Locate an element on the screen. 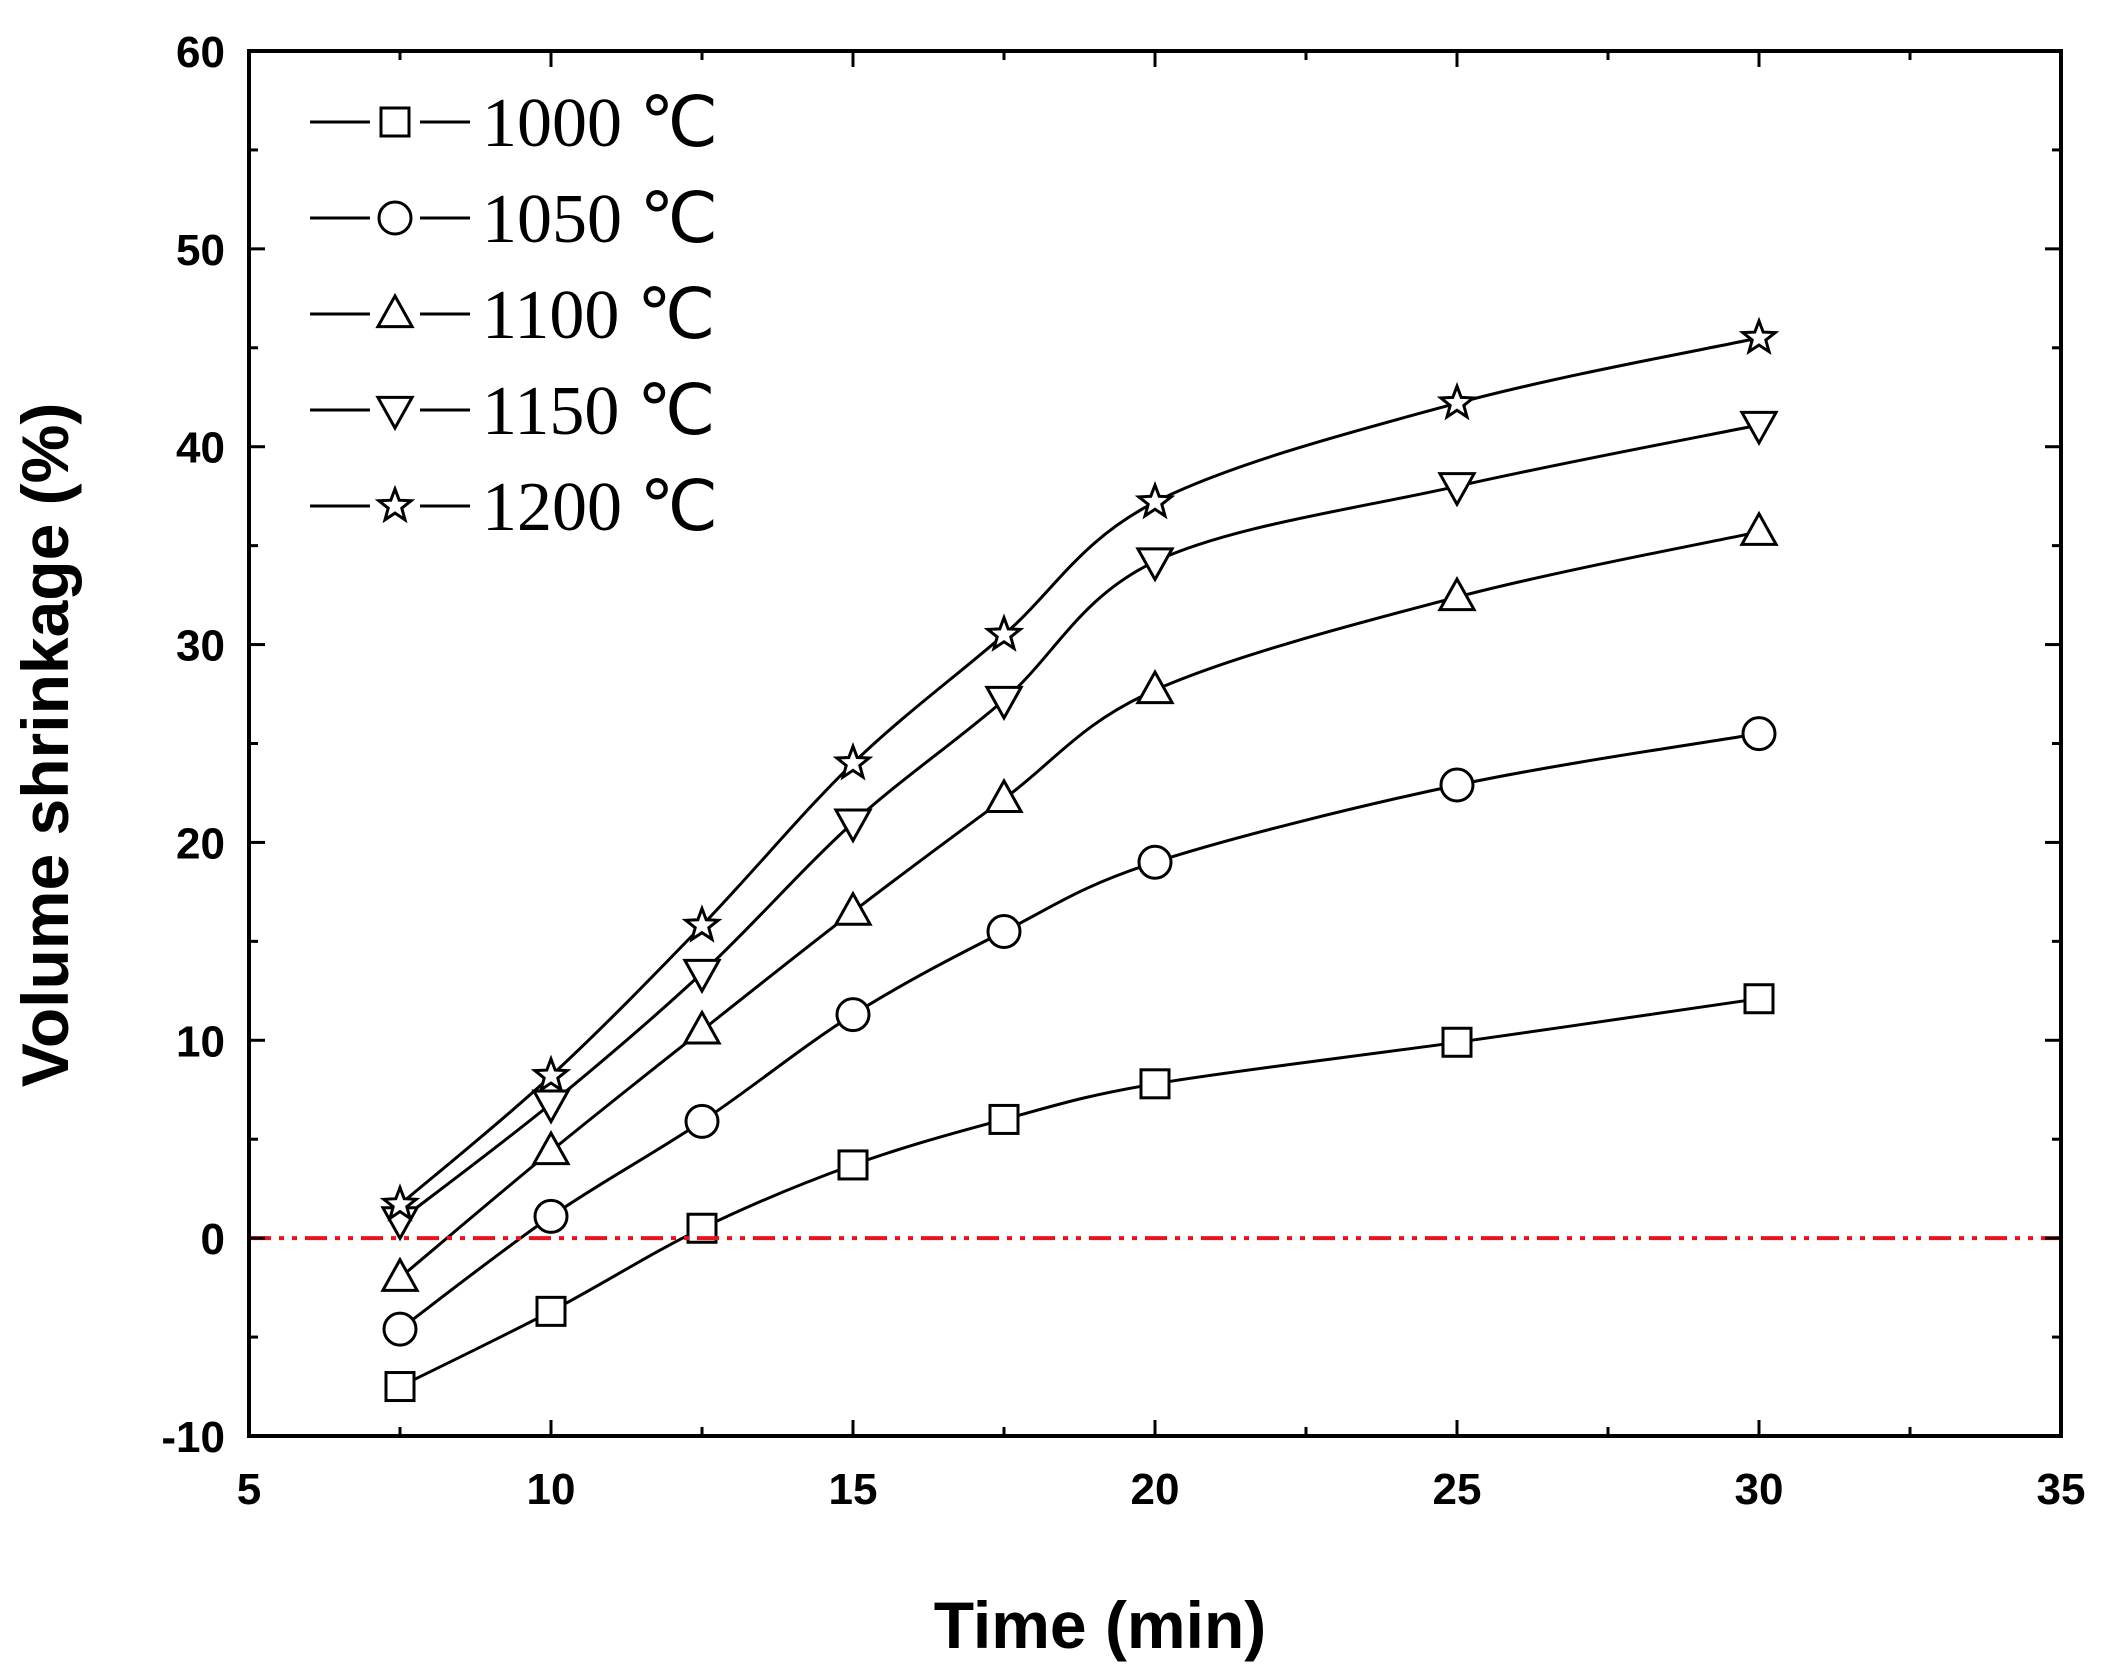 The height and width of the screenshot is (1678, 2123). y-tick-label: 60 is located at coordinates (200, 52).